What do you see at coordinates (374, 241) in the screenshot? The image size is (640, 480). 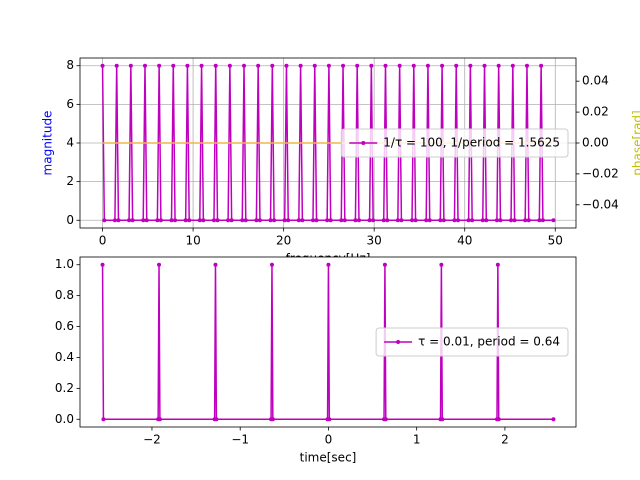 I see `x-tick-label: 30` at bounding box center [374, 241].